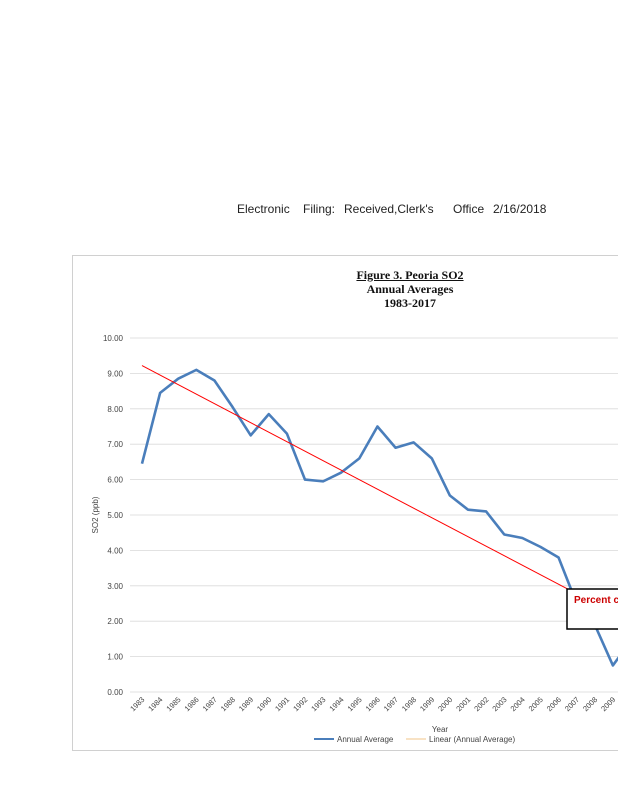 The width and height of the screenshot is (618, 800). Describe the element at coordinates (389, 209) in the screenshot. I see `header-received: Received,Clerk's` at that location.